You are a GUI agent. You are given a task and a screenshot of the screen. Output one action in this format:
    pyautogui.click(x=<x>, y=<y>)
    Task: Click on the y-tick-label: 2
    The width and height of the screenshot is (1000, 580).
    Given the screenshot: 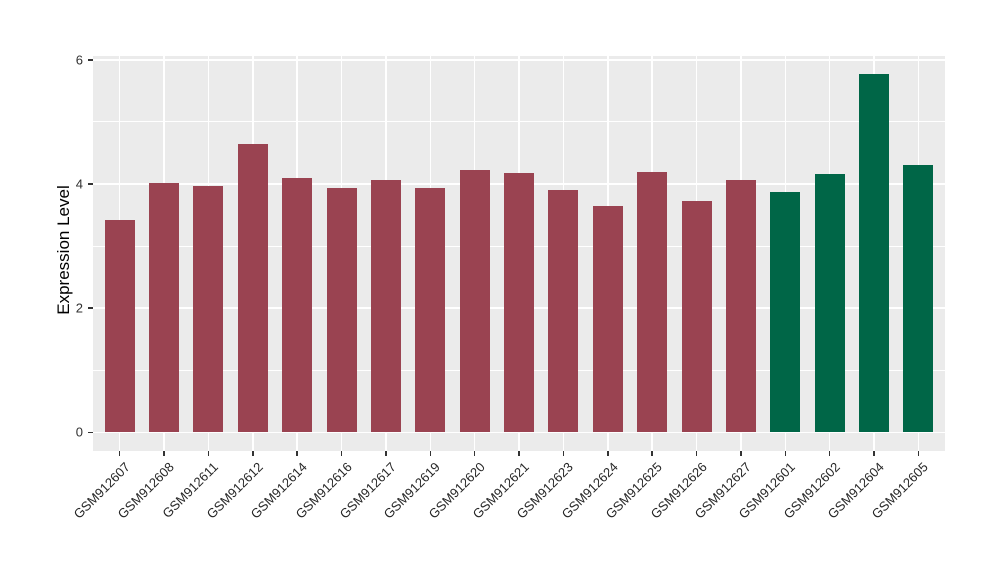 What is the action you would take?
    pyautogui.click(x=79, y=308)
    